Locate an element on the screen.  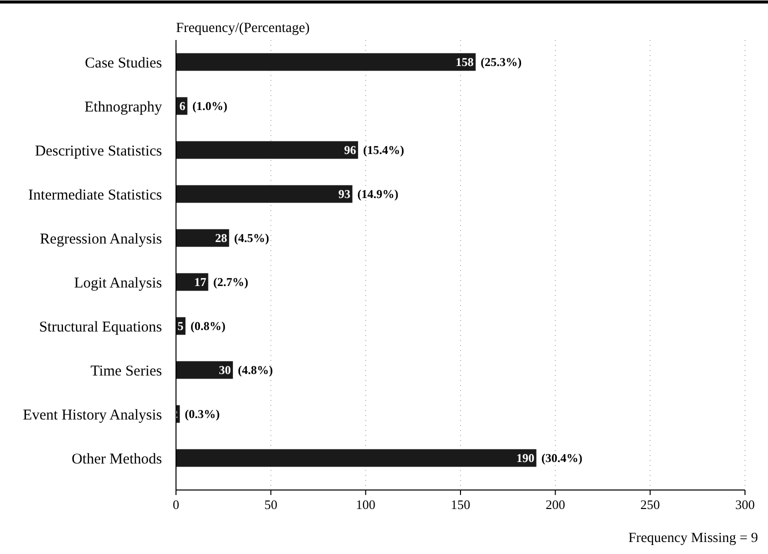
data-label: 30 is located at coordinates (224, 370).